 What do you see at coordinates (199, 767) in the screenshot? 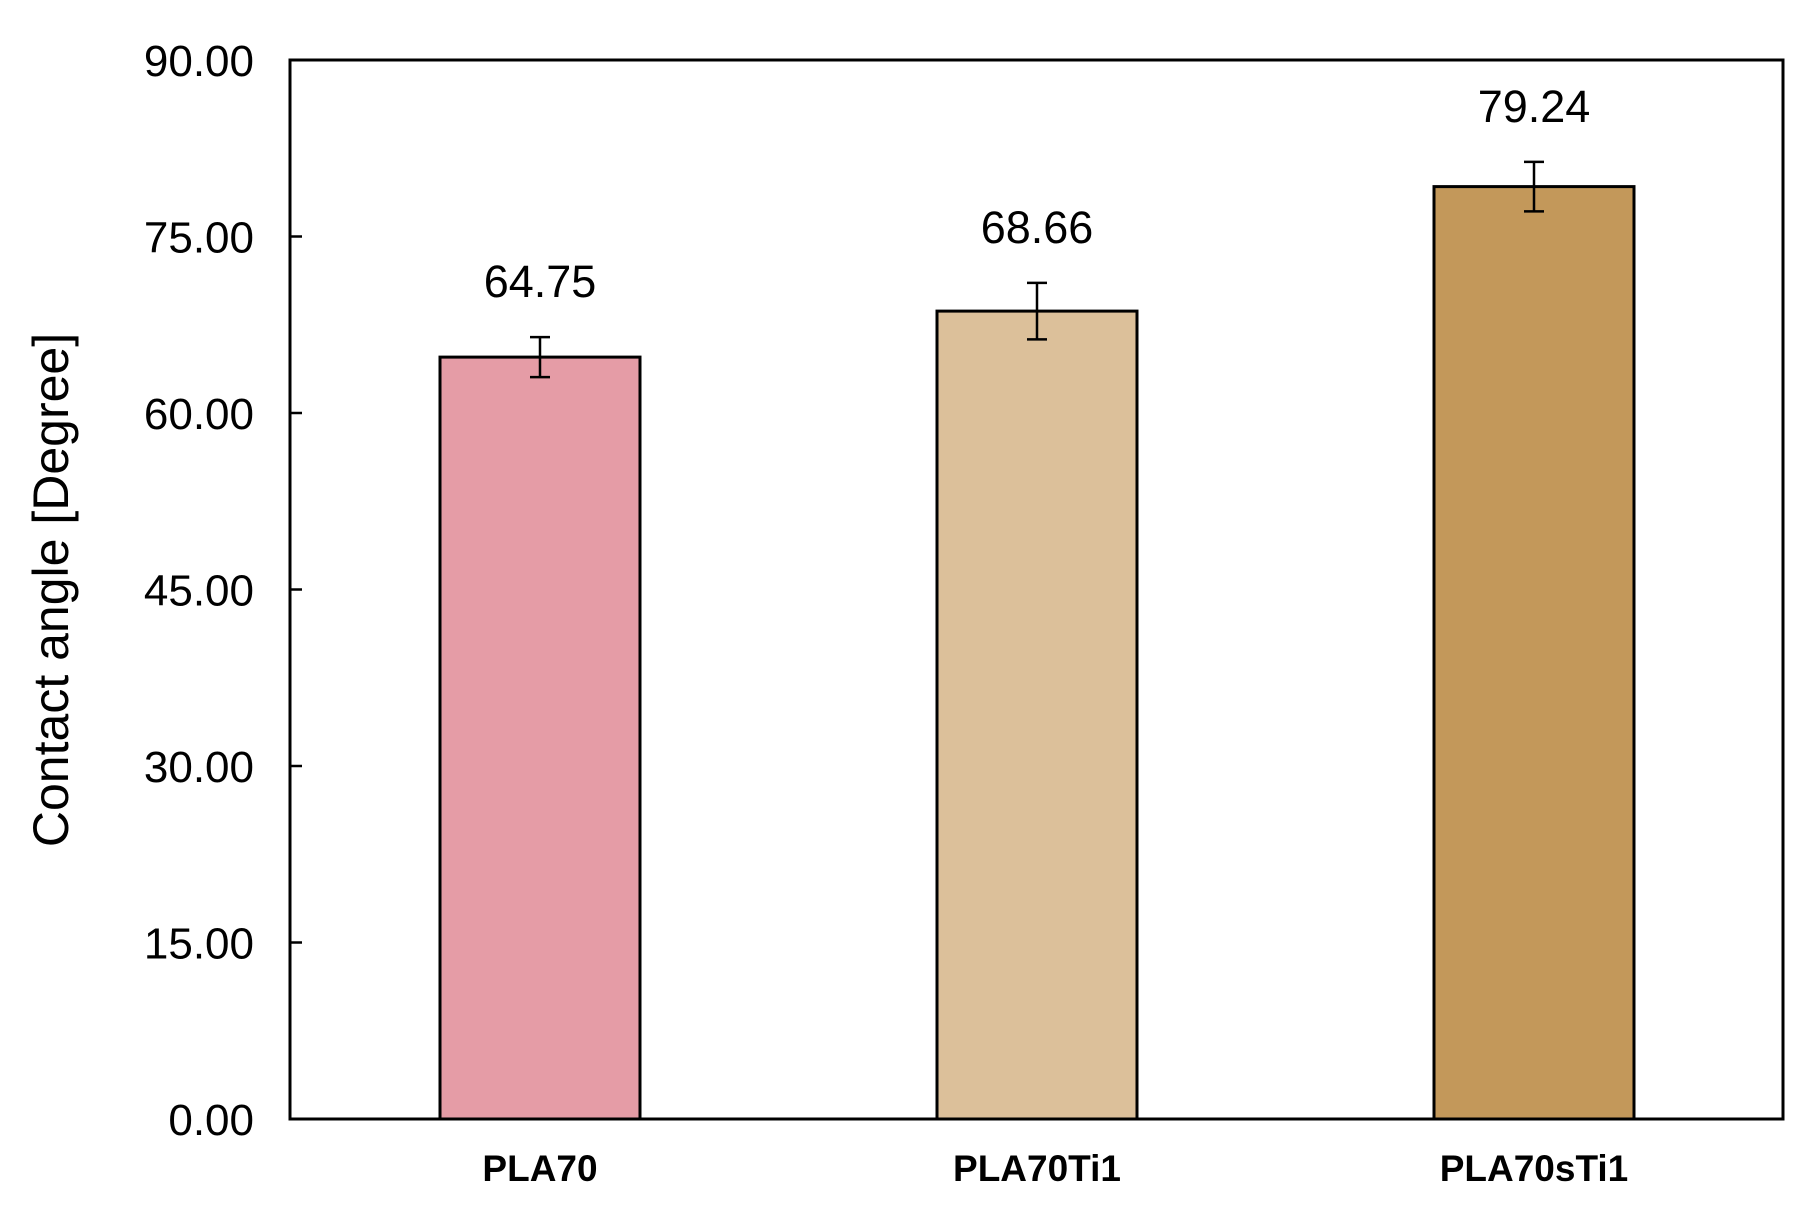
I see `y-tick-label: 30.00` at bounding box center [199, 767].